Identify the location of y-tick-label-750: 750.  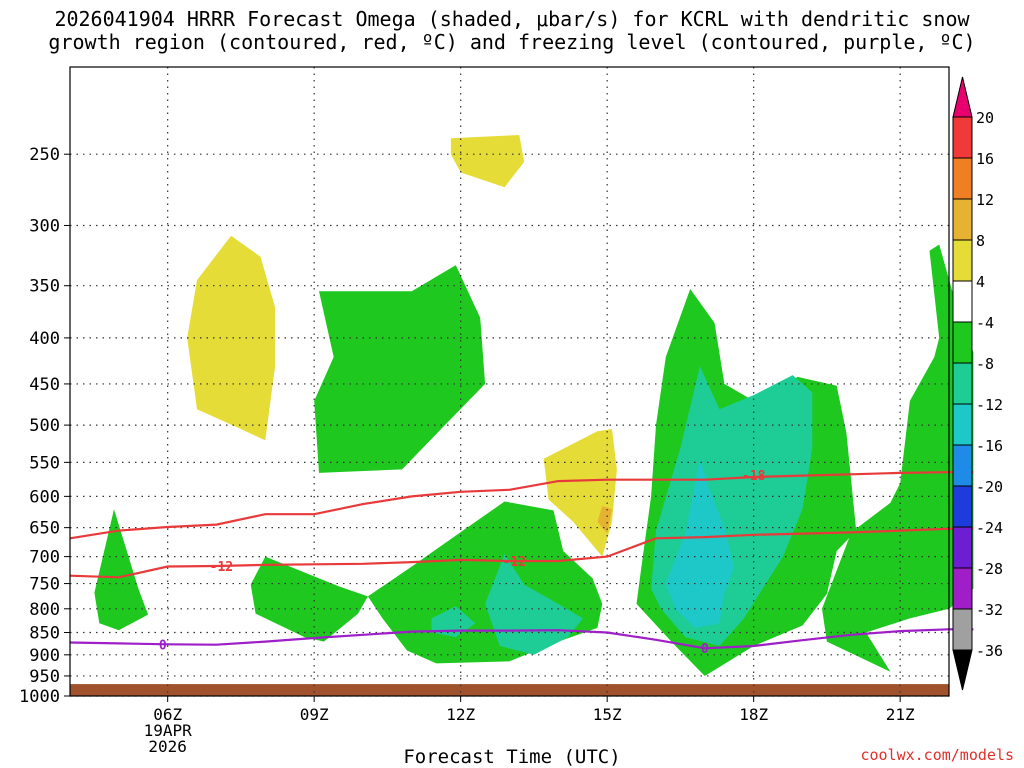
(44, 585).